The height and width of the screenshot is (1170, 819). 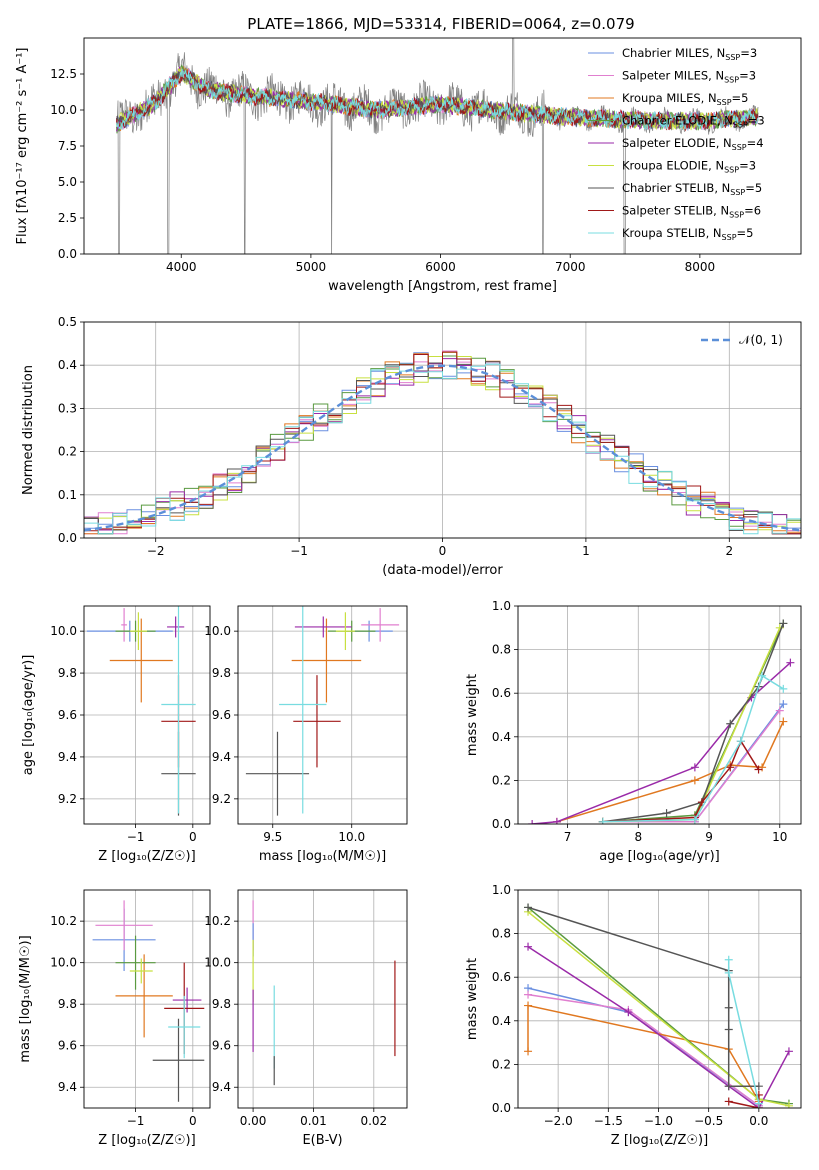 What do you see at coordinates (779, 837) in the screenshot?
I see `x-tick-label: 10` at bounding box center [779, 837].